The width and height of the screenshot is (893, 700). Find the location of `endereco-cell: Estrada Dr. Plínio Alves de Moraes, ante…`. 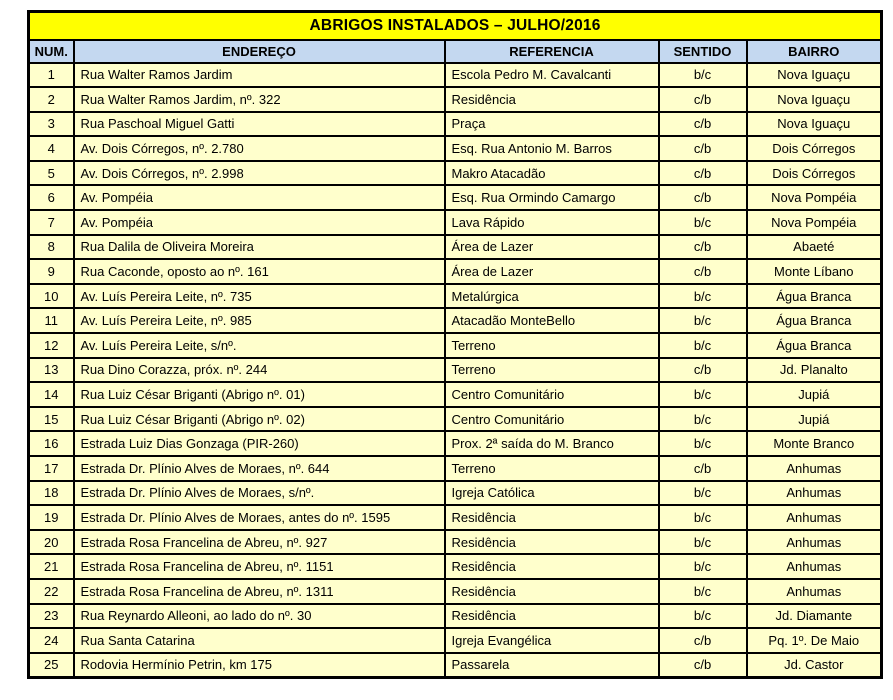

endereco-cell: Estrada Dr. Plínio Alves de Moraes, ante… is located at coordinates (259, 517).